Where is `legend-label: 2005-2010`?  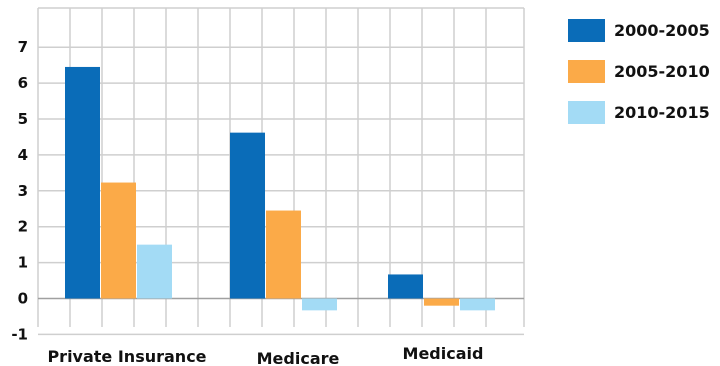
legend-label: 2005-2010 is located at coordinates (662, 71).